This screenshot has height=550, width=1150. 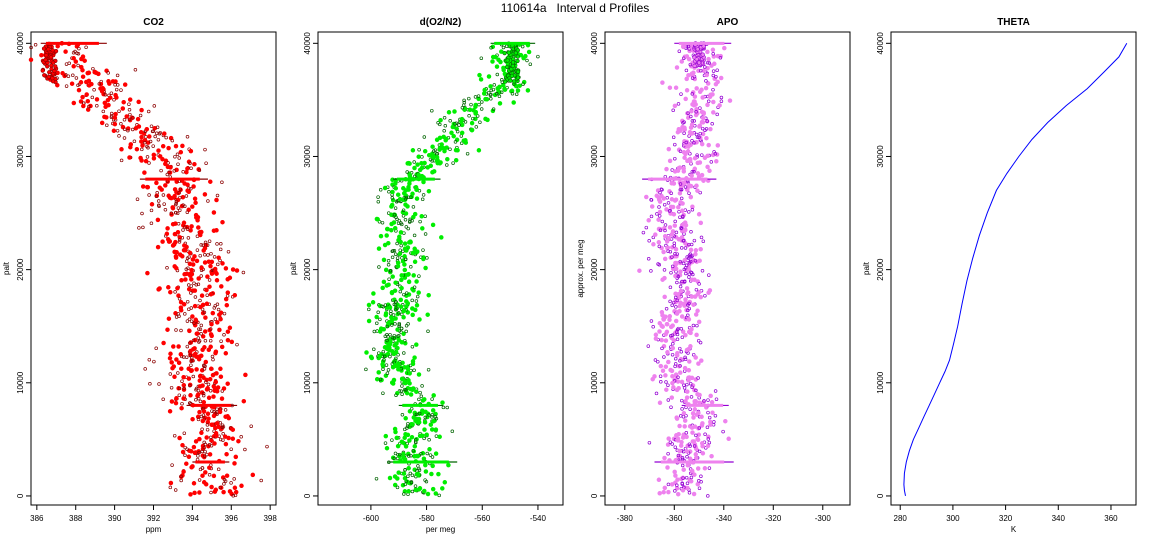 What do you see at coordinates (452, 269) in the screenshot?
I see `data-points` at bounding box center [452, 269].